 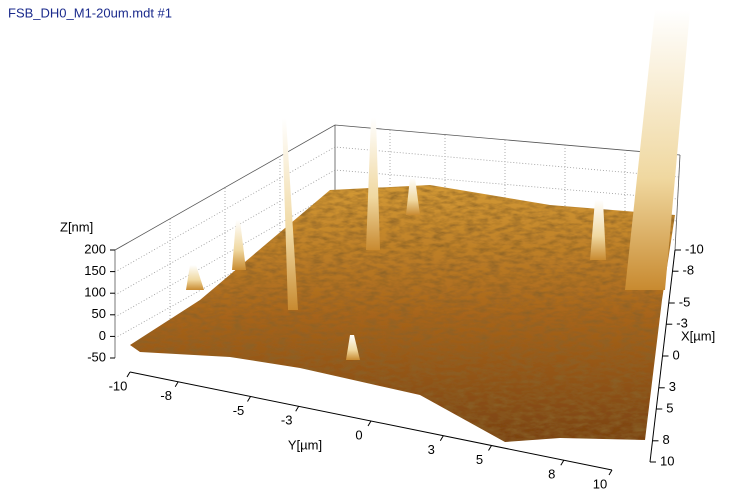 What do you see at coordinates (95, 292) in the screenshot?
I see `z-tick-label: 100` at bounding box center [95, 292].